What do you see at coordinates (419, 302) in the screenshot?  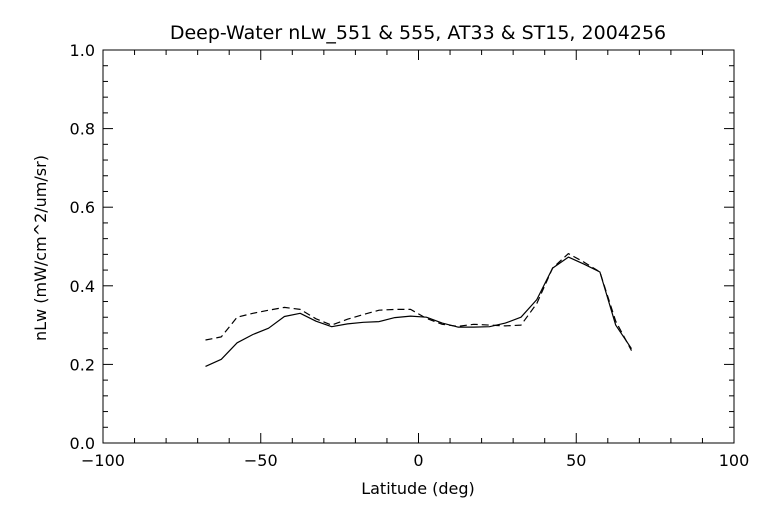 I see `series-line-dashed` at bounding box center [419, 302].